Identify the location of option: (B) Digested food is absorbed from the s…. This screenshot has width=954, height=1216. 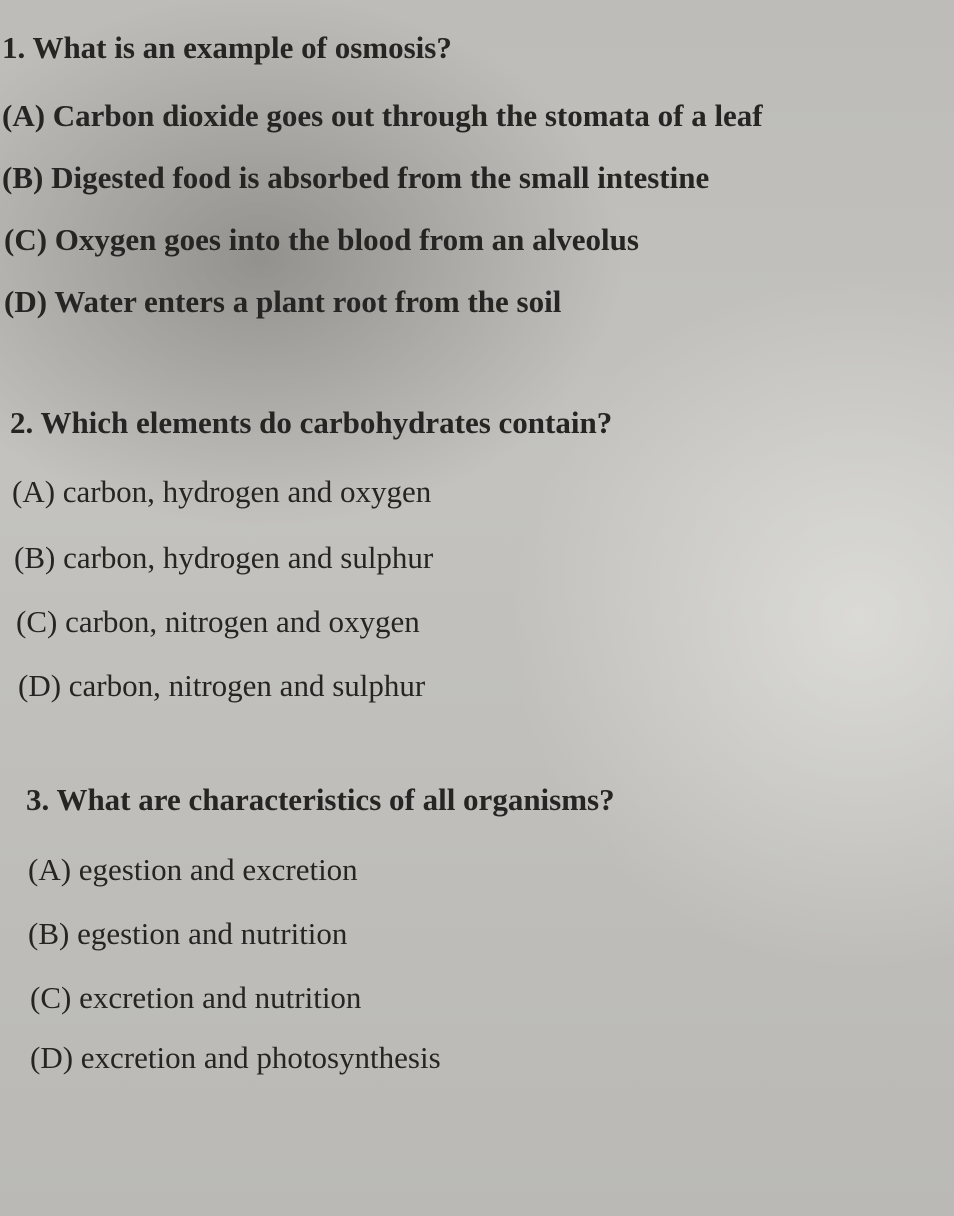
(356, 177).